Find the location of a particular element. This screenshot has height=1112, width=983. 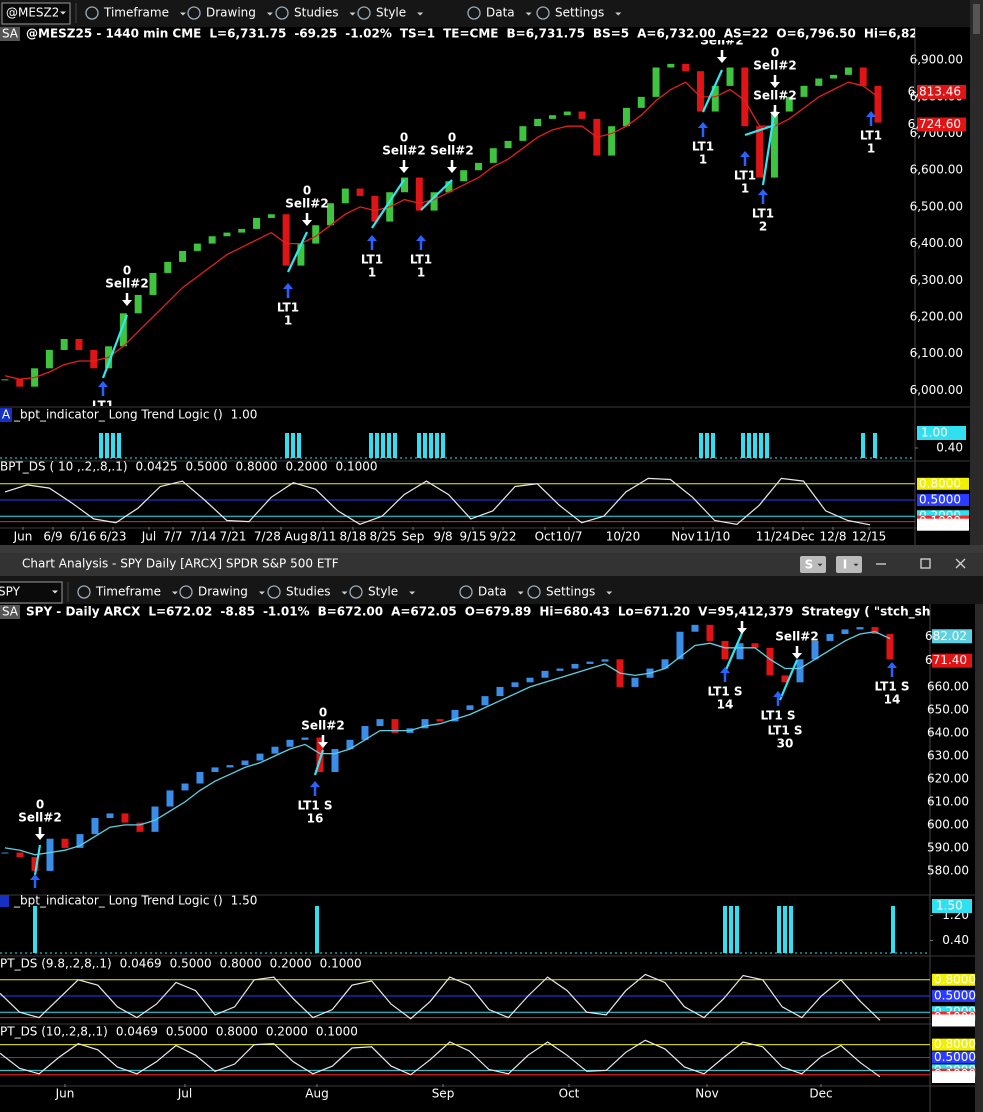

level-label: 0.1000 is located at coordinates (341, 964).